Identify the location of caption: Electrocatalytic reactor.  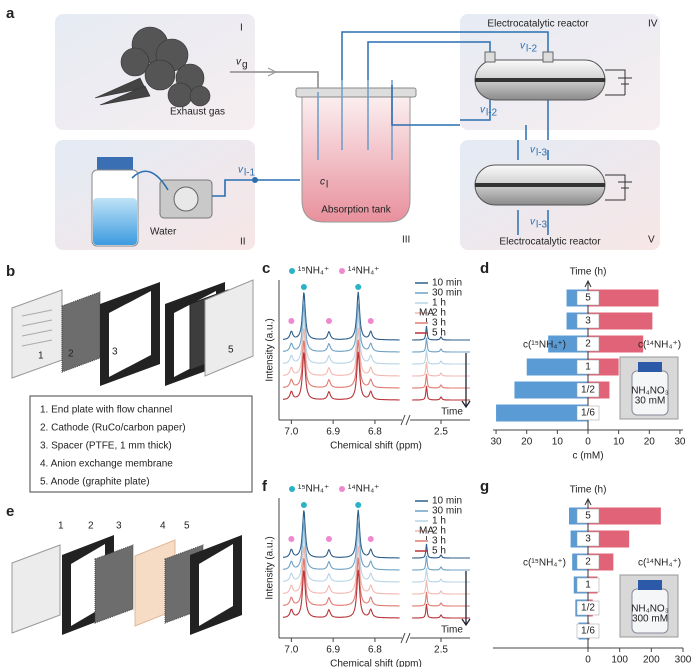
(550, 242).